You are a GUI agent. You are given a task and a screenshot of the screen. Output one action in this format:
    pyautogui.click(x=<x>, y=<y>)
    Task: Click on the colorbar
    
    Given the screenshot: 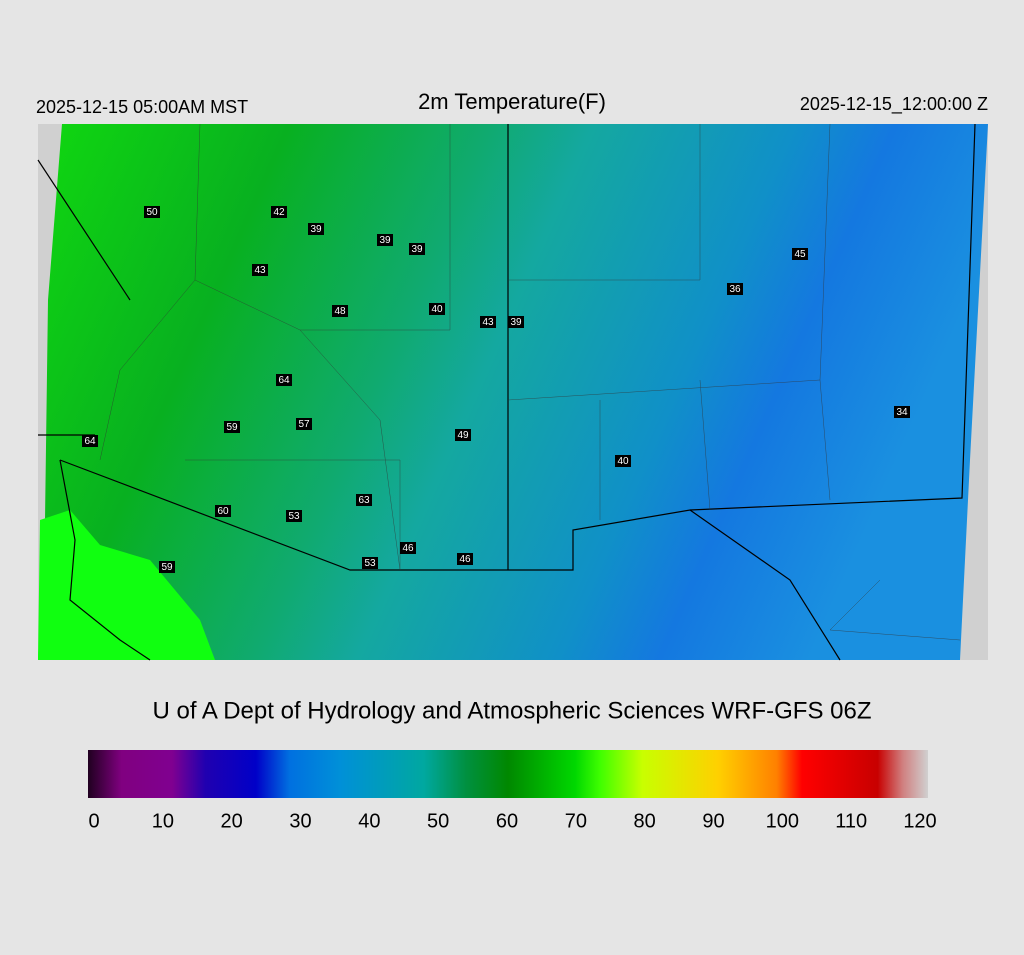 What is the action you would take?
    pyautogui.click(x=508, y=774)
    